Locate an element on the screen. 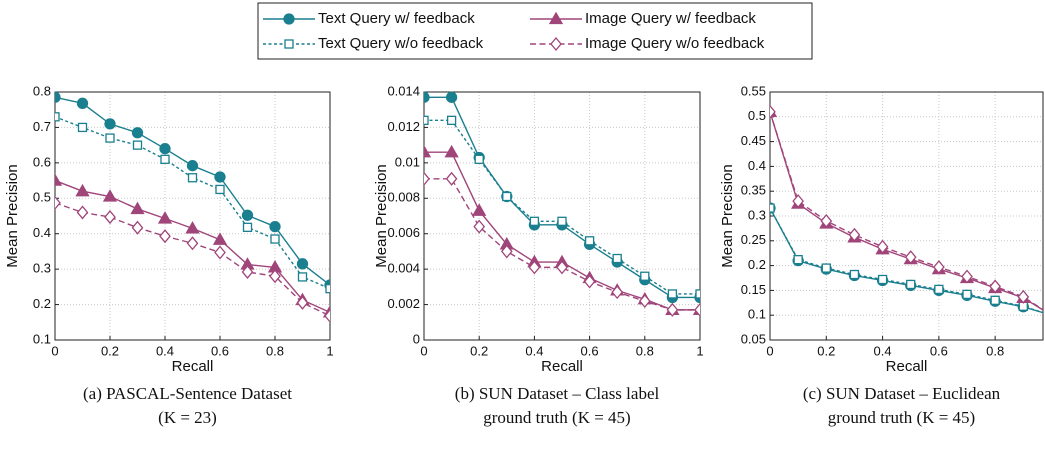  x-tick-label: 0.8 is located at coordinates (275, 350).